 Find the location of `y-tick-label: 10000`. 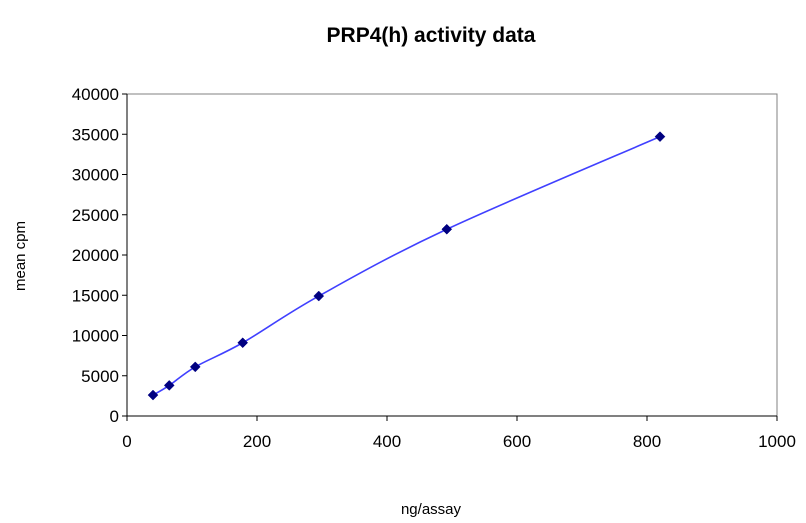

y-tick-label: 10000 is located at coordinates (95, 336).